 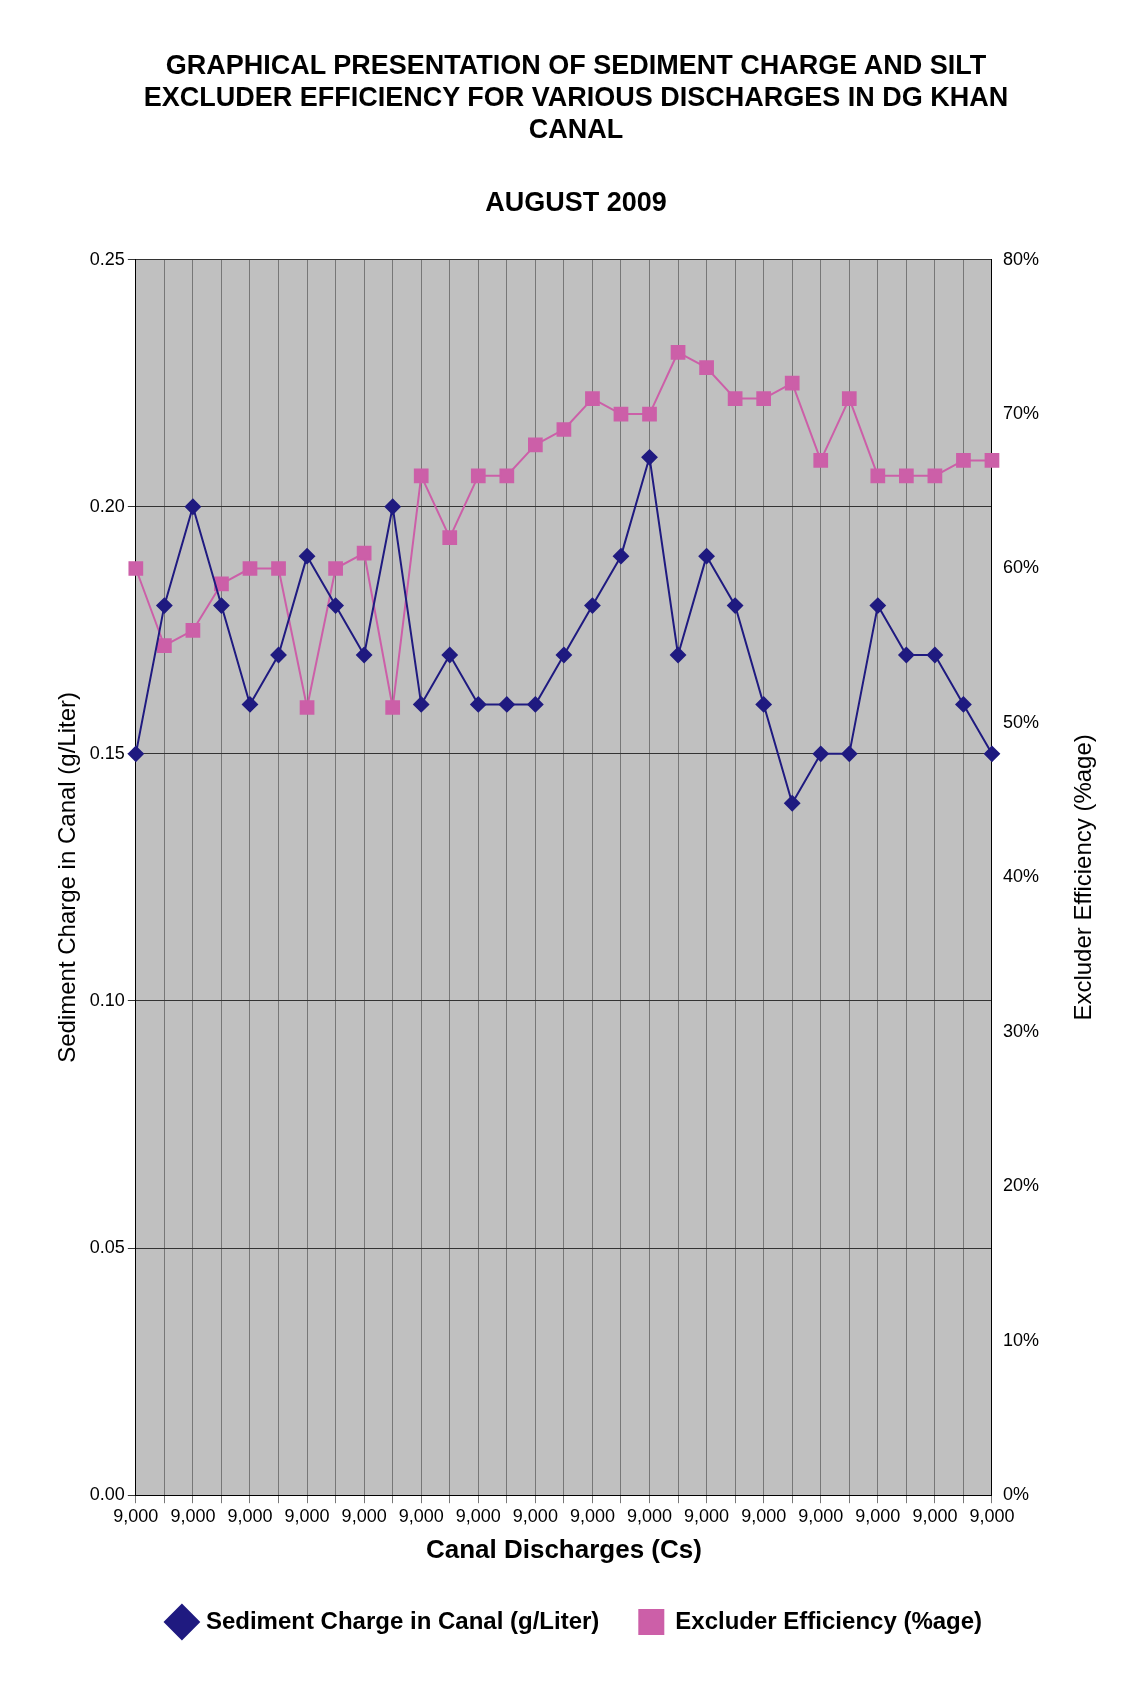 I want to click on y2-tick-label: 60%, so click(x=1020, y=567).